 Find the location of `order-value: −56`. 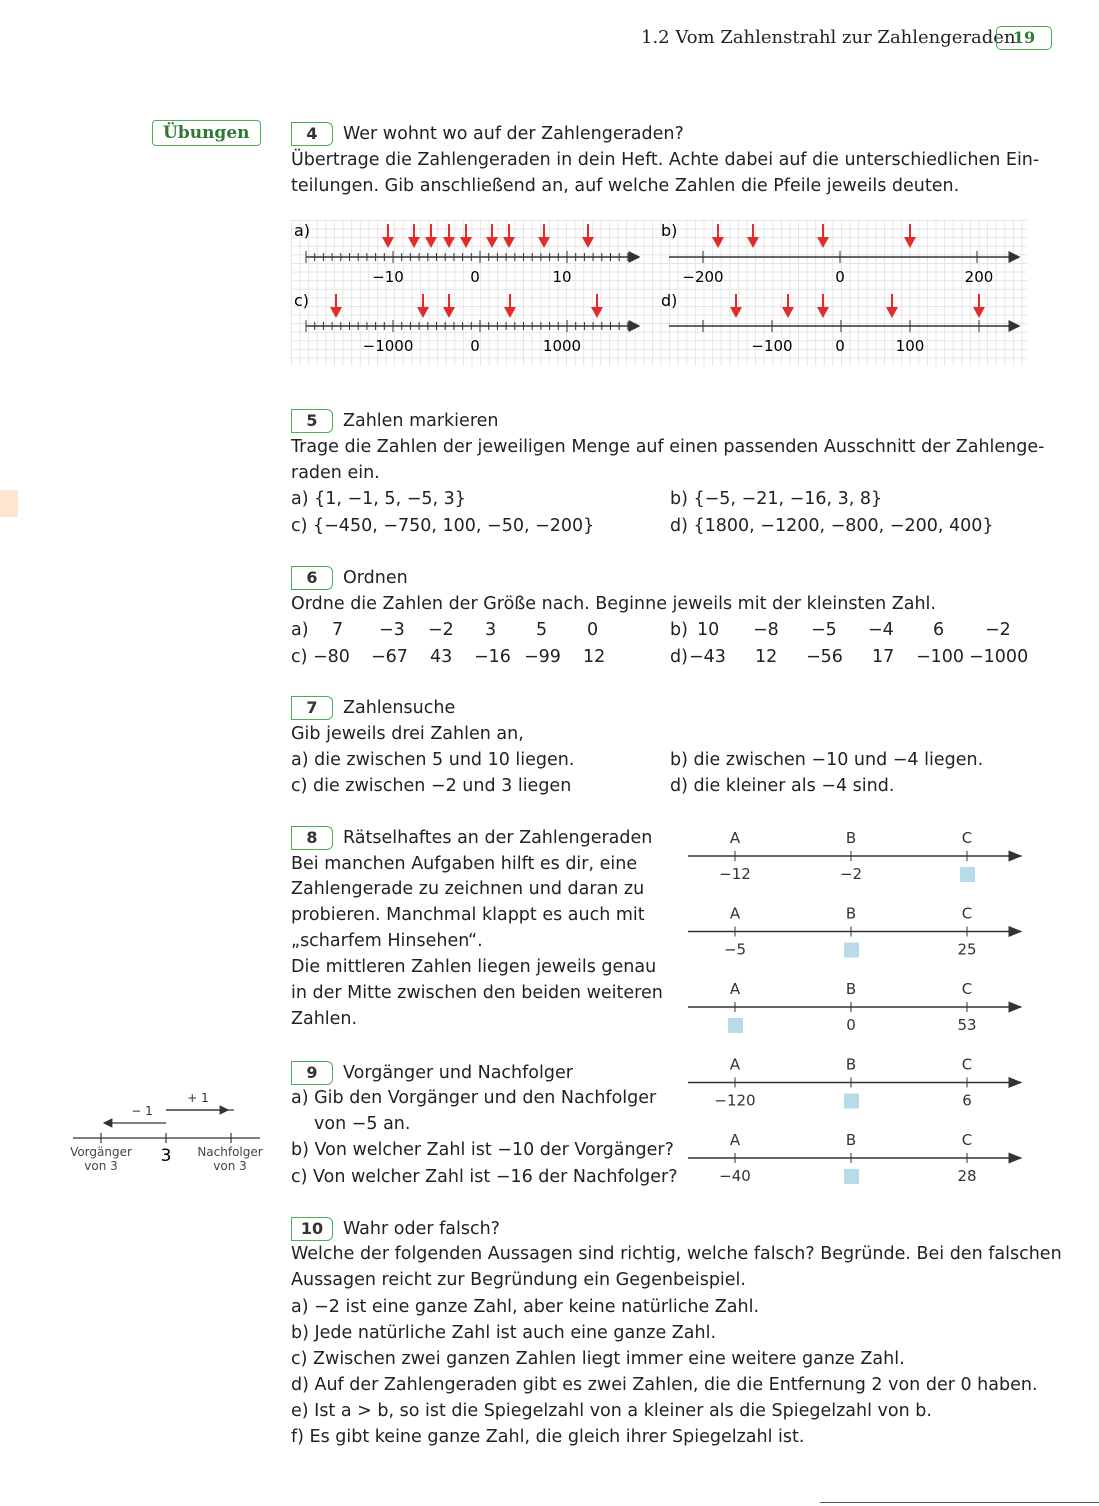

order-value: −56 is located at coordinates (824, 657).